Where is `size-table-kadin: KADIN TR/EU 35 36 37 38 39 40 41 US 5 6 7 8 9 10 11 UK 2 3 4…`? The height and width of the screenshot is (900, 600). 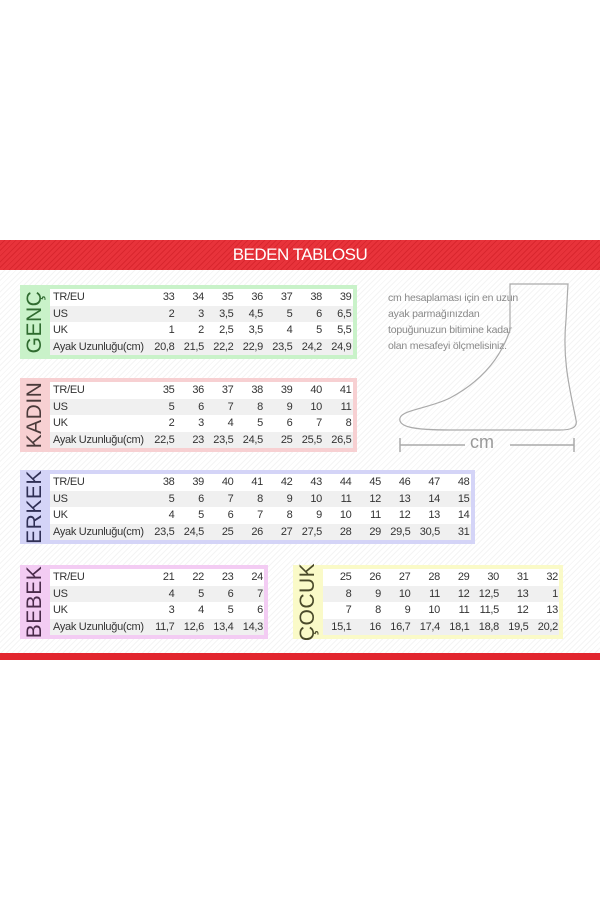 size-table-kadin: KADIN TR/EU 35 36 37 38 39 40 41 US 5 6 7 8 9 10 11 UK 2 3 4… is located at coordinates (188, 415).